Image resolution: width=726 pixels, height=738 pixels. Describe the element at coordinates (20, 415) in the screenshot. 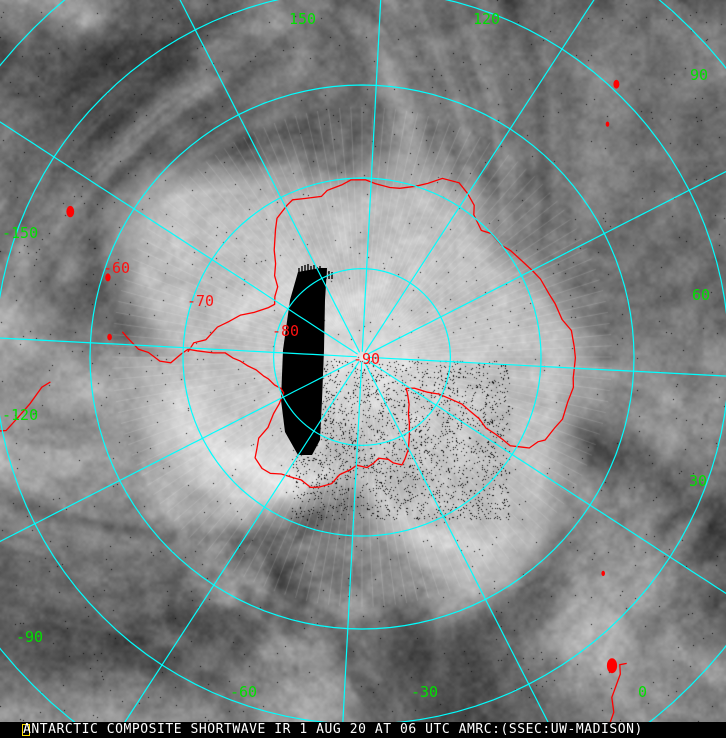

I see `longitude-label-neg120: -120` at that location.